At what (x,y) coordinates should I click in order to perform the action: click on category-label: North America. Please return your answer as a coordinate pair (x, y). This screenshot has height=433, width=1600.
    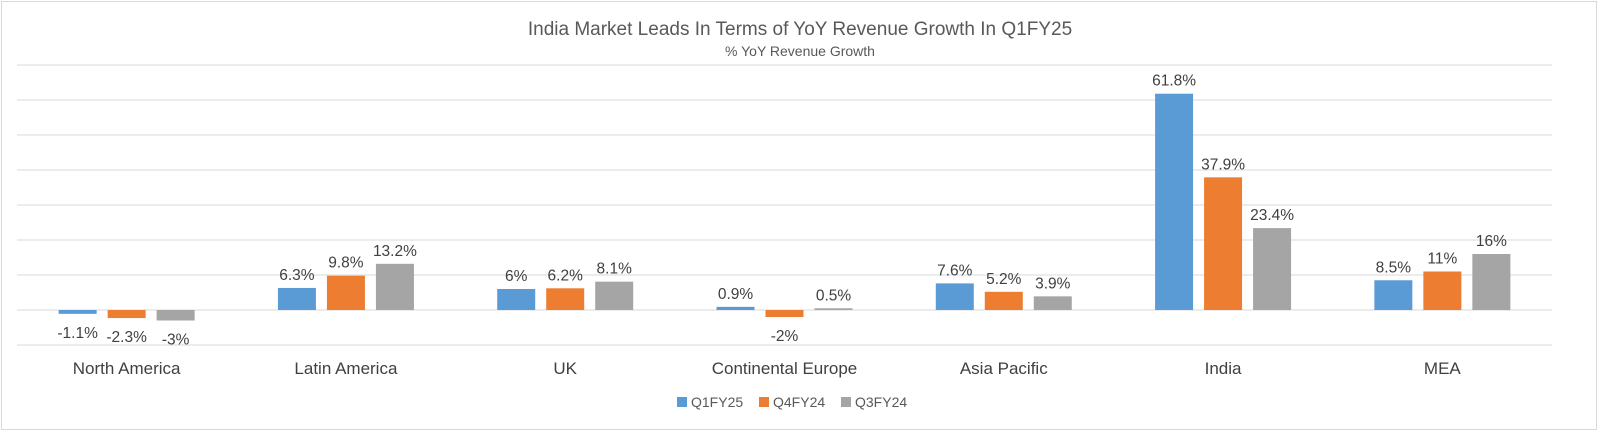
    Looking at the image, I should click on (127, 368).